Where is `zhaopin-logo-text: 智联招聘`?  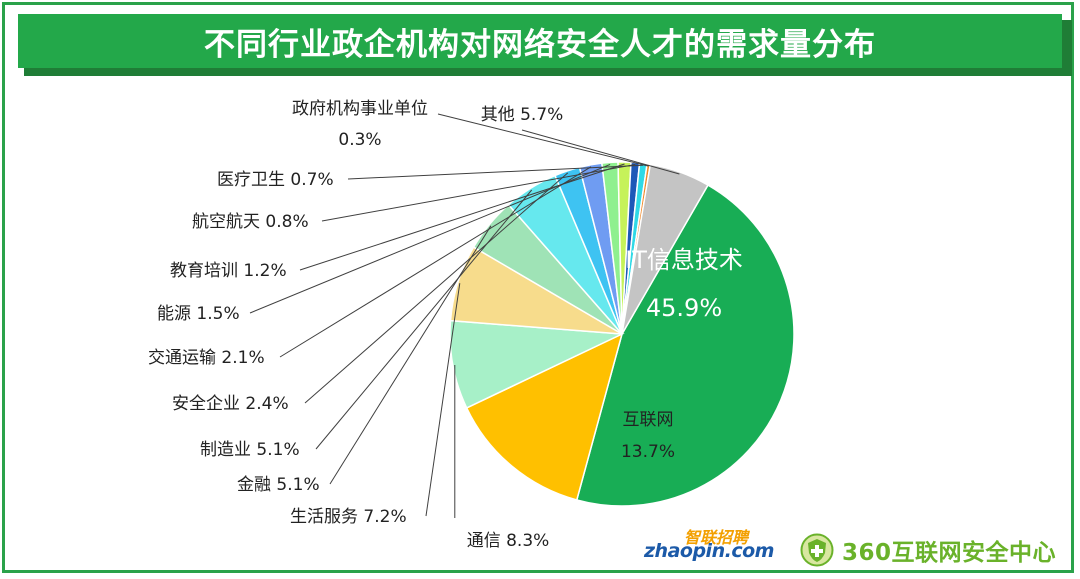
zhaopin-logo-text: 智联招聘 is located at coordinates (716, 537).